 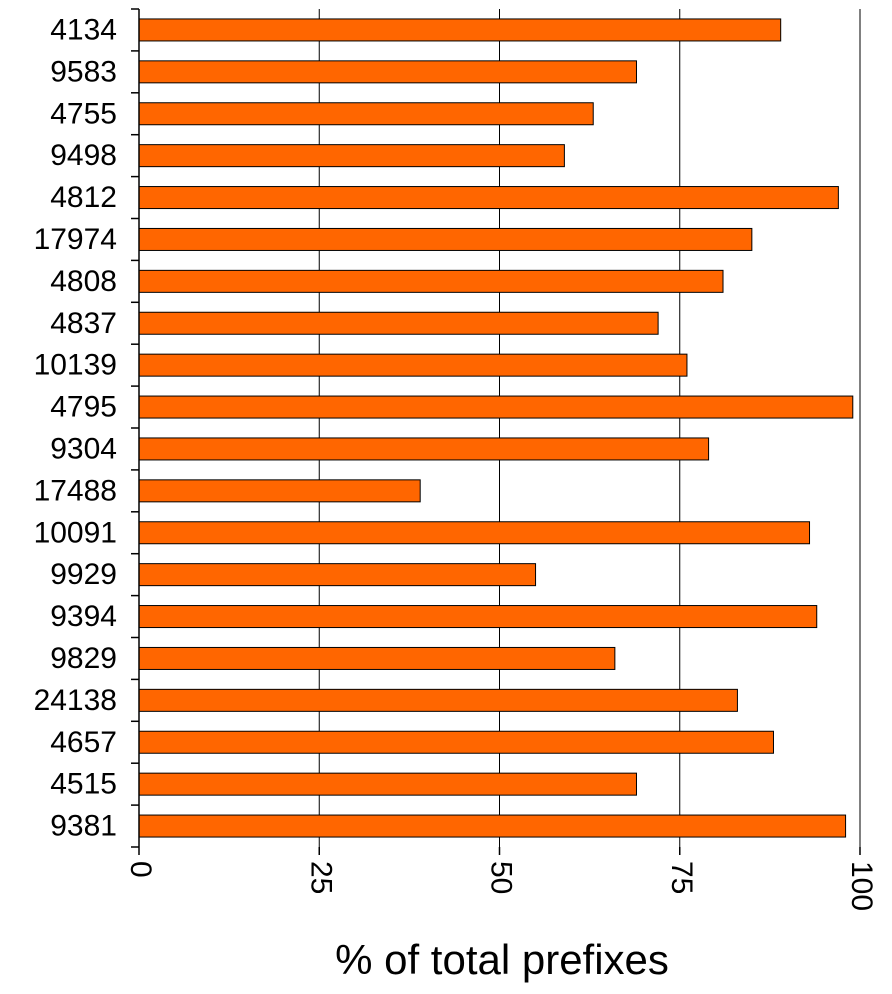 I want to click on category-label: 4657, so click(x=83, y=742).